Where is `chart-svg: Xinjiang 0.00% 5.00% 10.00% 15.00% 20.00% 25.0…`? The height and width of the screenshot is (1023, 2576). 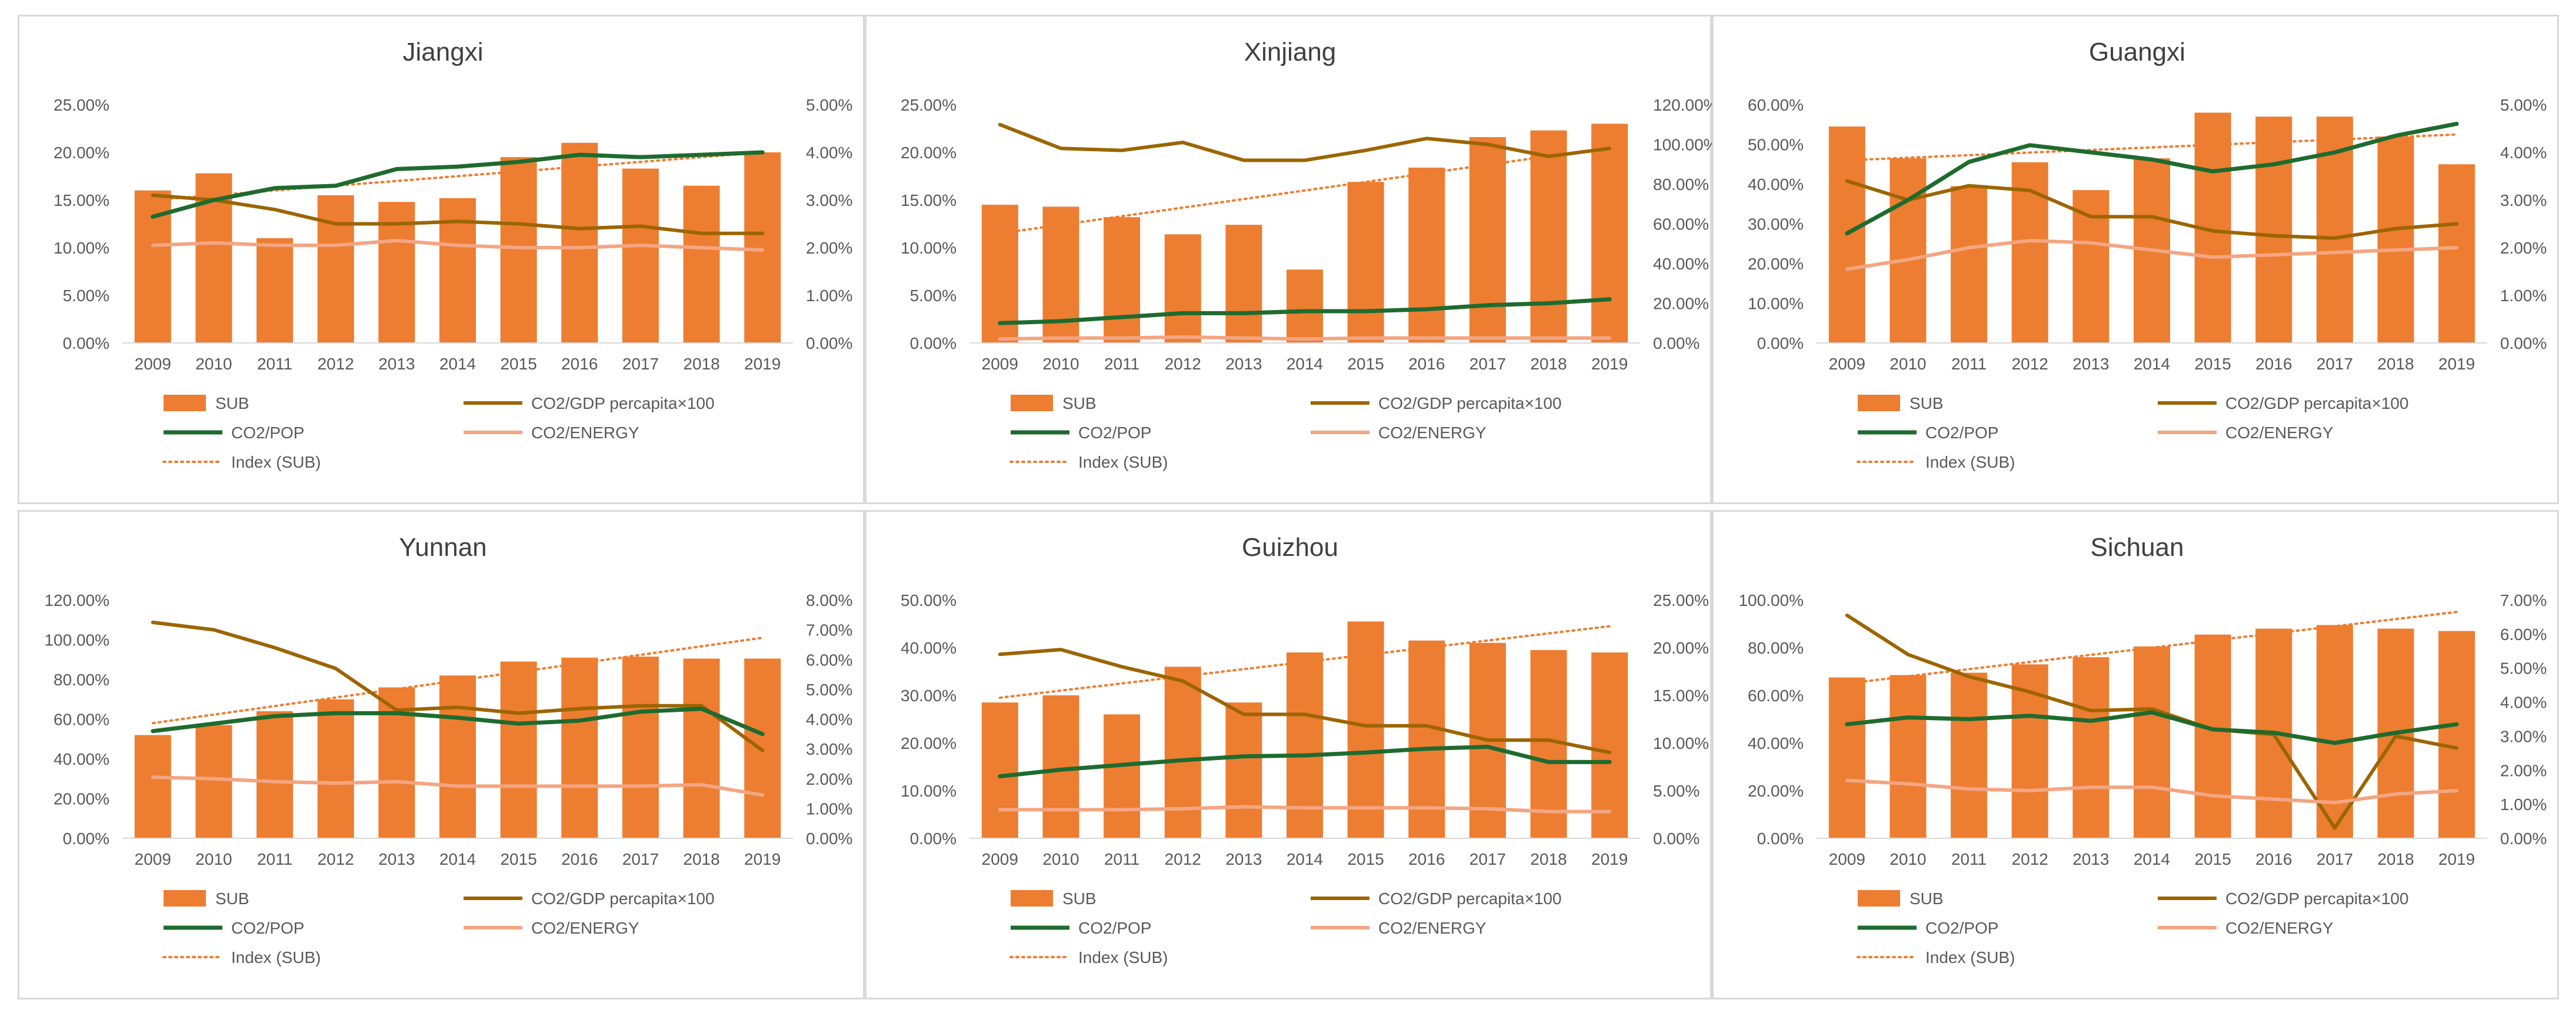 chart-svg: Xinjiang 0.00% 5.00% 10.00% 15.00% 20.00% 25.0… is located at coordinates (1307, 254).